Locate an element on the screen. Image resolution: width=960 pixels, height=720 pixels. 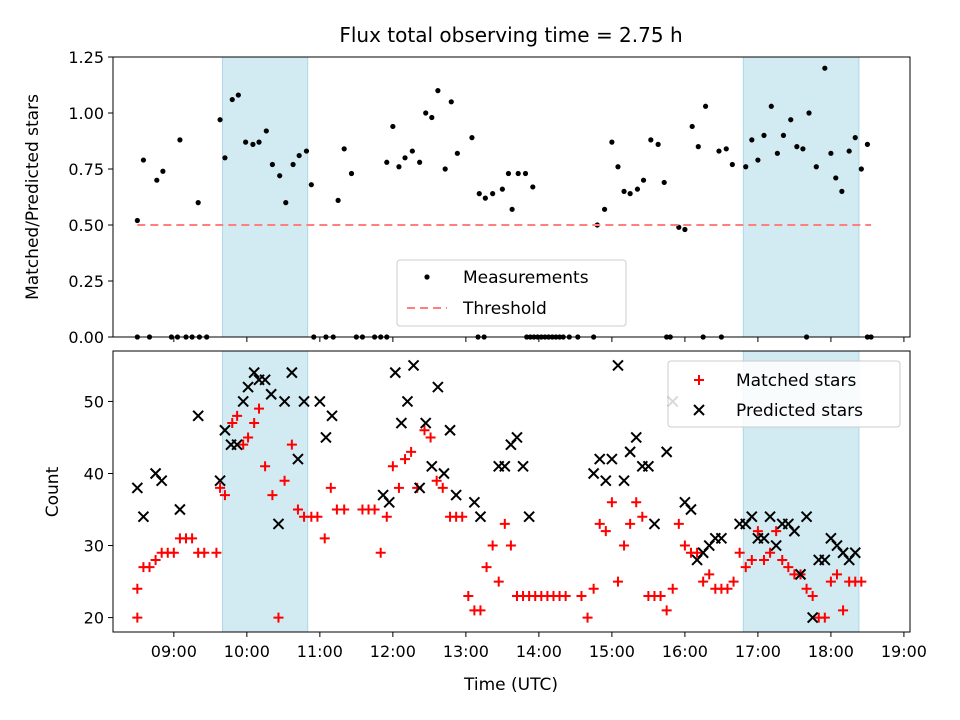
y-tick-label: 50 is located at coordinates (94, 401).